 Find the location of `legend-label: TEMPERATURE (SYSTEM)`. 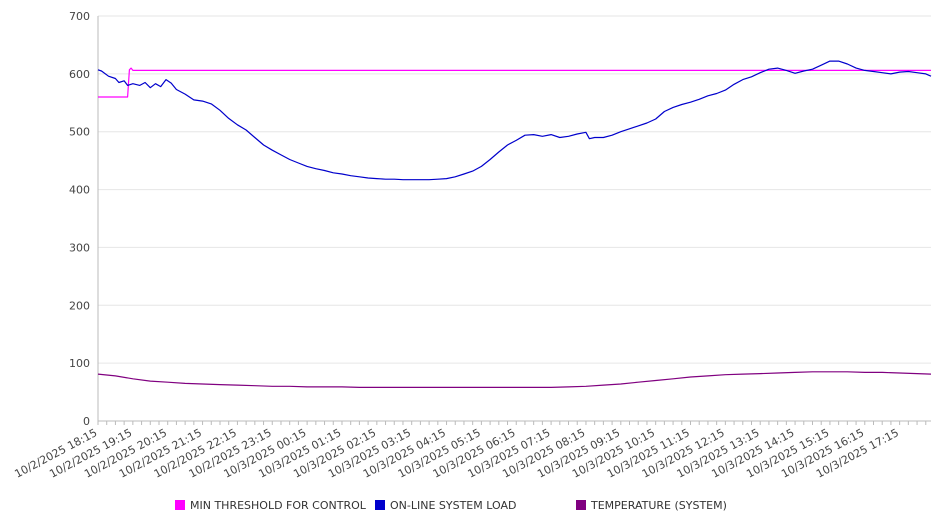

legend-label: TEMPERATURE (SYSTEM) is located at coordinates (658, 505).